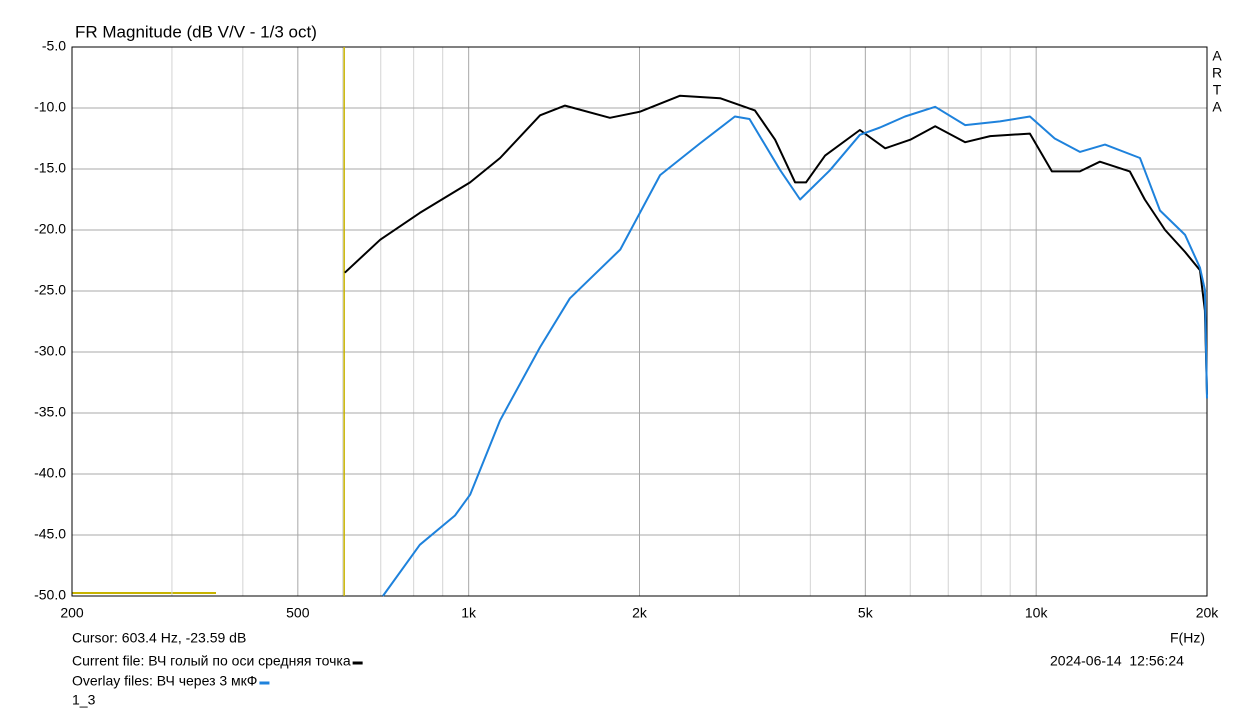 Image resolution: width=1233 pixels, height=719 pixels. What do you see at coordinates (640, 613) in the screenshot?
I see `x-tick-label: 2k` at bounding box center [640, 613].